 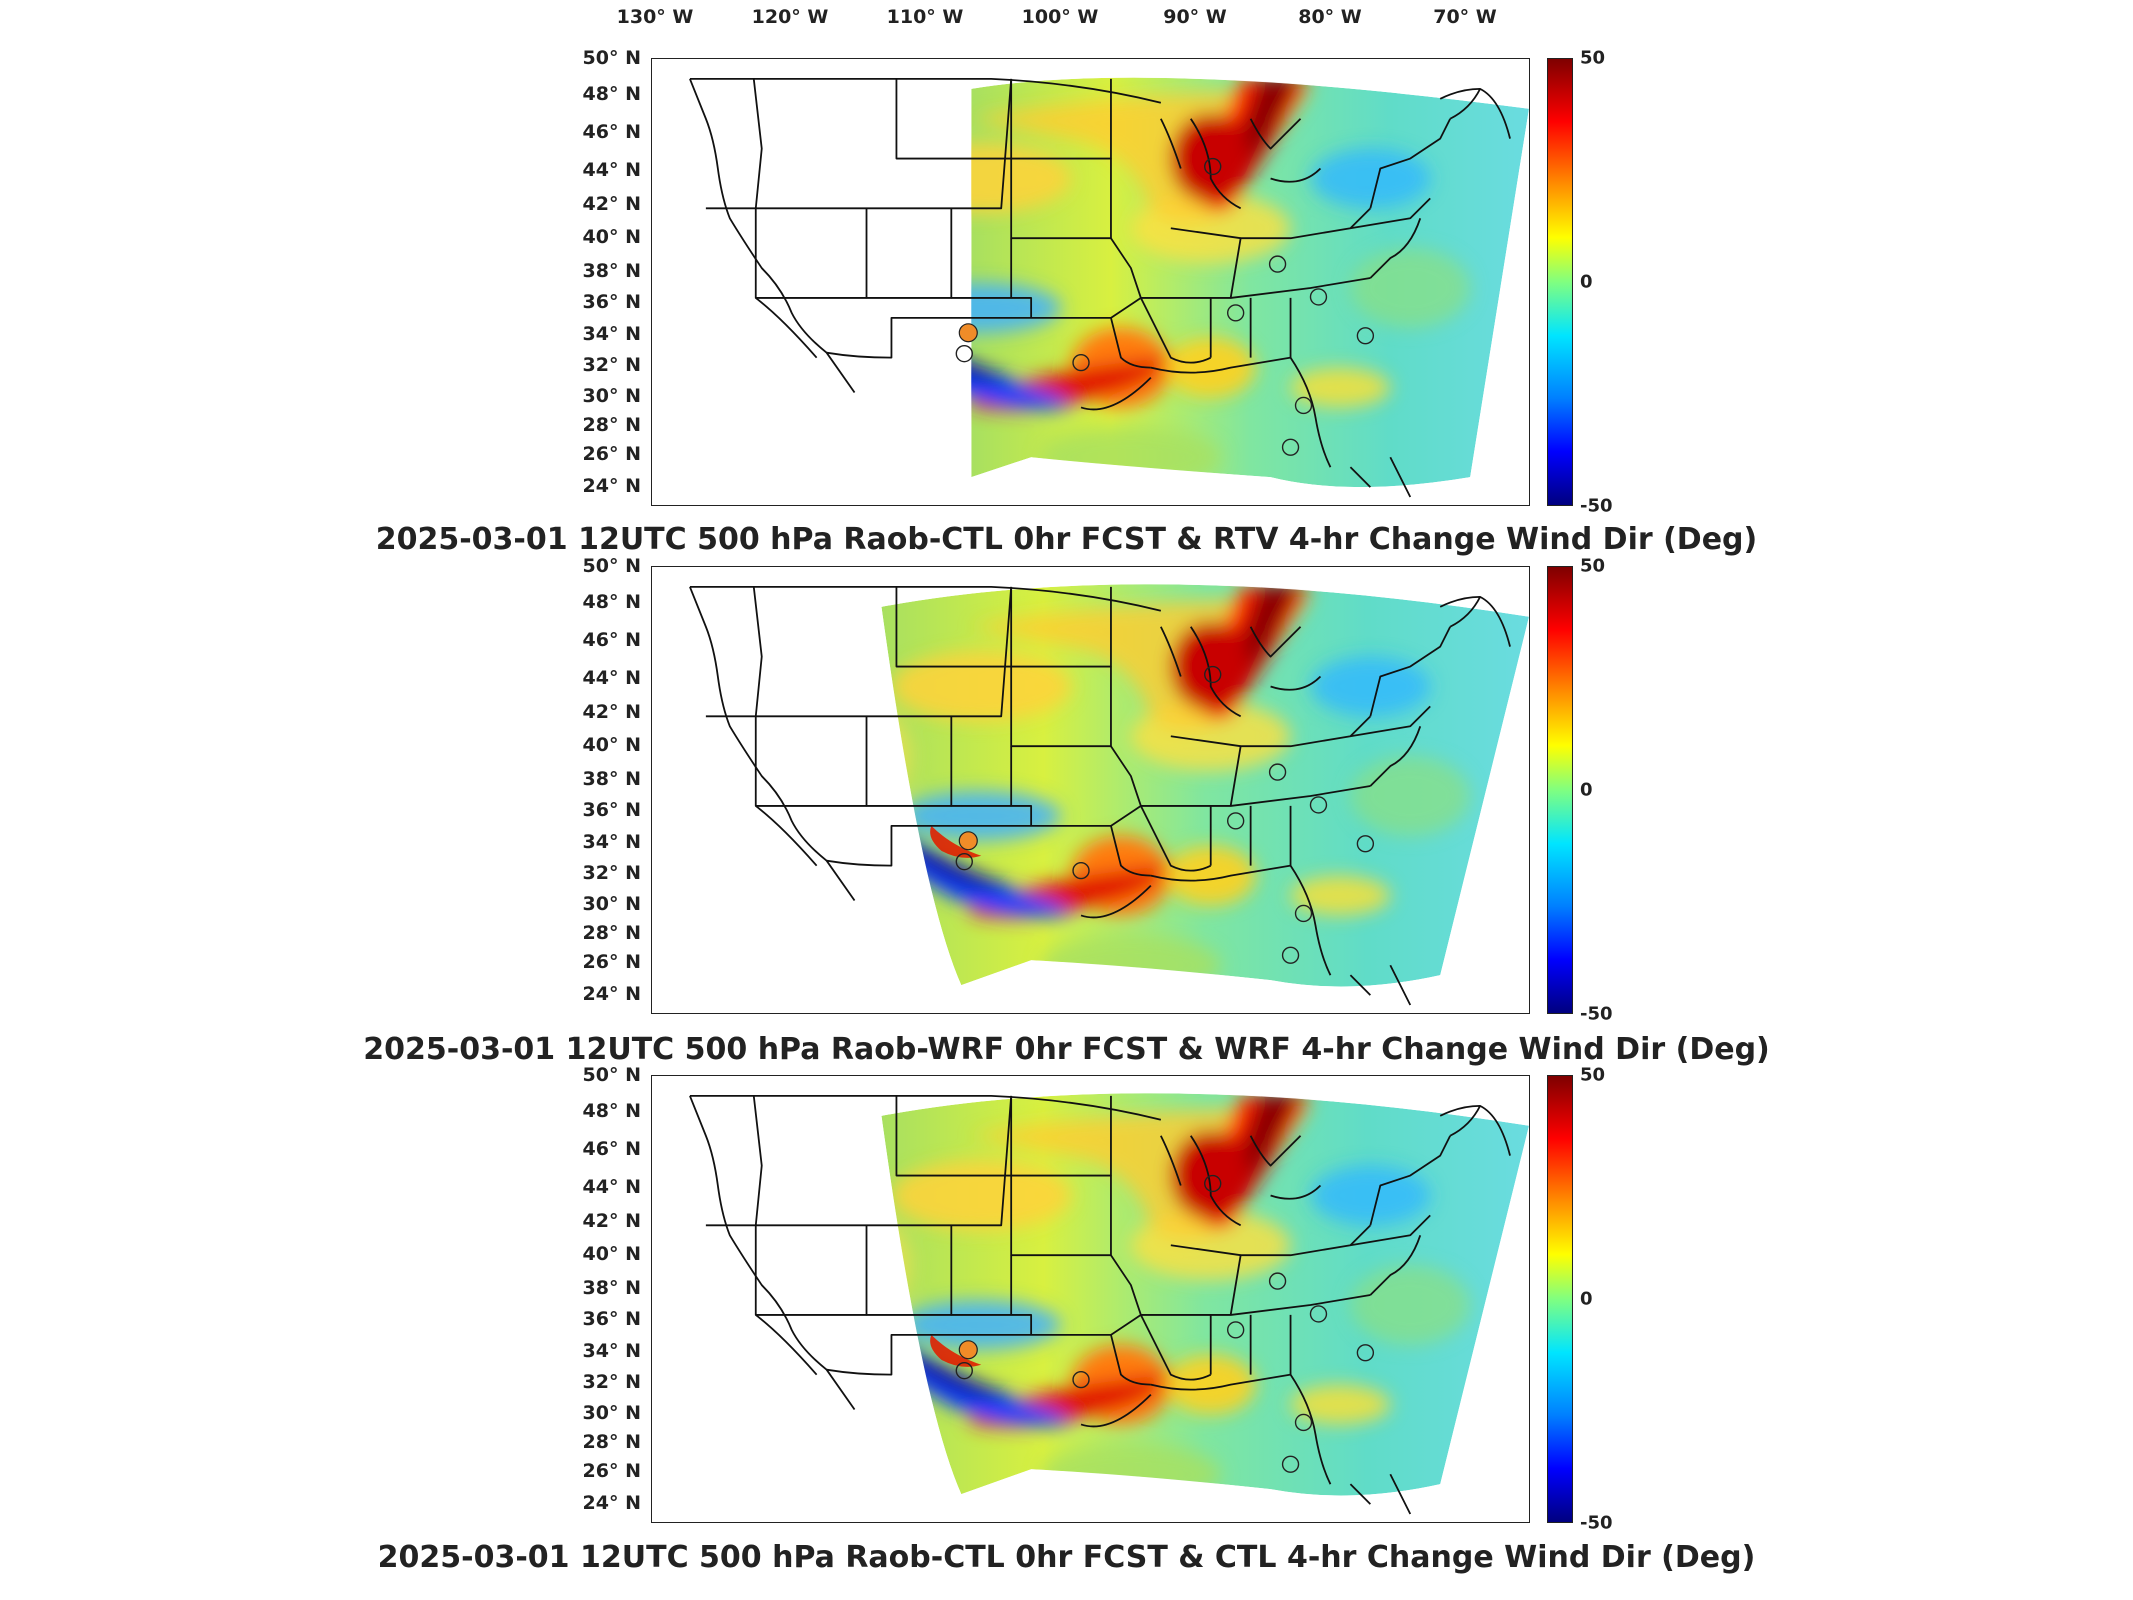 I want to click on lon-label: 90° W, so click(x=1195, y=17).